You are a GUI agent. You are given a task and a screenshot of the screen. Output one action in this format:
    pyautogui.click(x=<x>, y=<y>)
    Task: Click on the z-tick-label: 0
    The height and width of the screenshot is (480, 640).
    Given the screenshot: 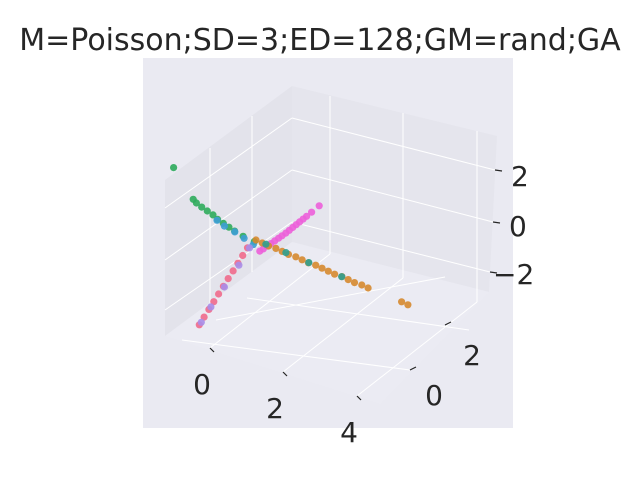 What is the action you would take?
    pyautogui.click(x=518, y=226)
    